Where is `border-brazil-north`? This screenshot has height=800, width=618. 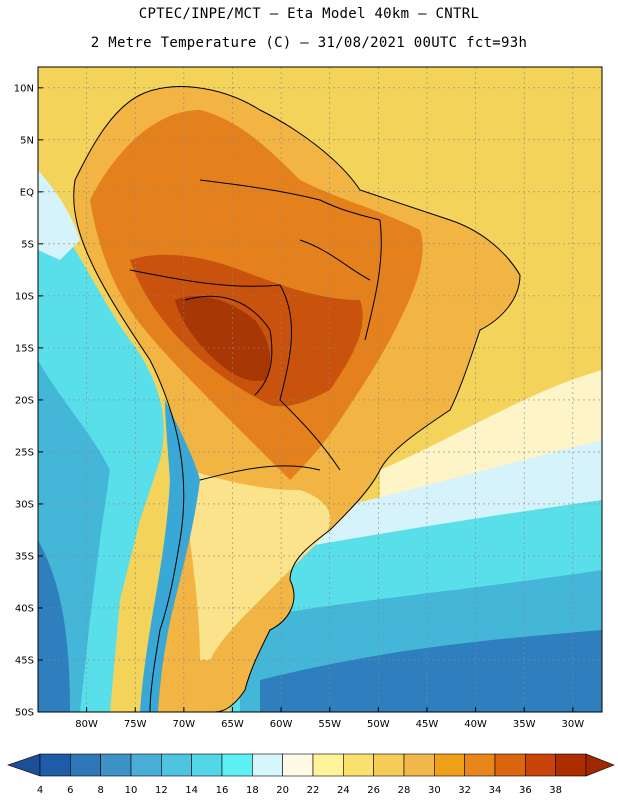
border-brazil-north is located at coordinates (290, 200).